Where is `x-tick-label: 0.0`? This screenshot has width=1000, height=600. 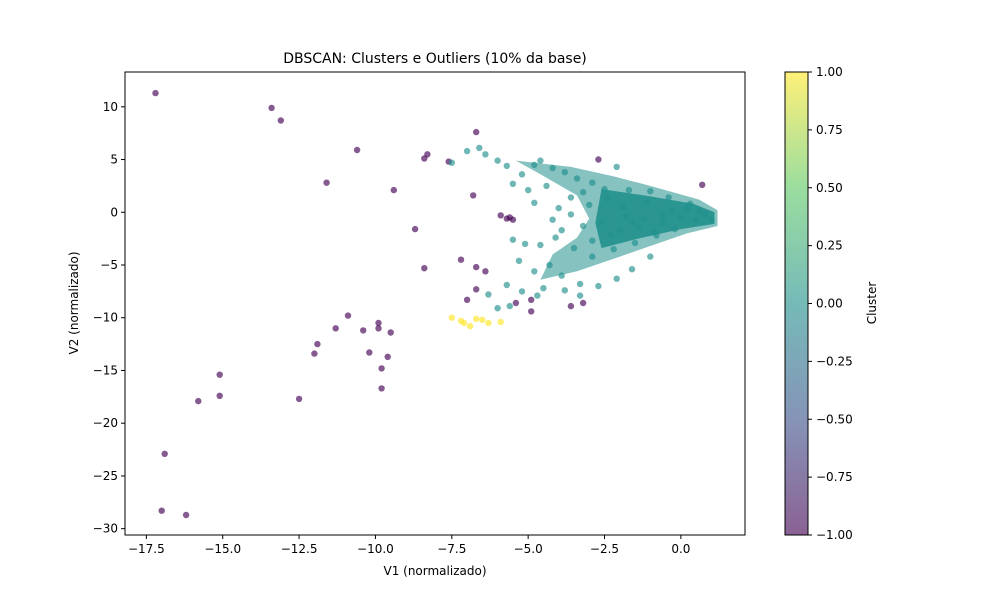 x-tick-label: 0.0 is located at coordinates (680, 549).